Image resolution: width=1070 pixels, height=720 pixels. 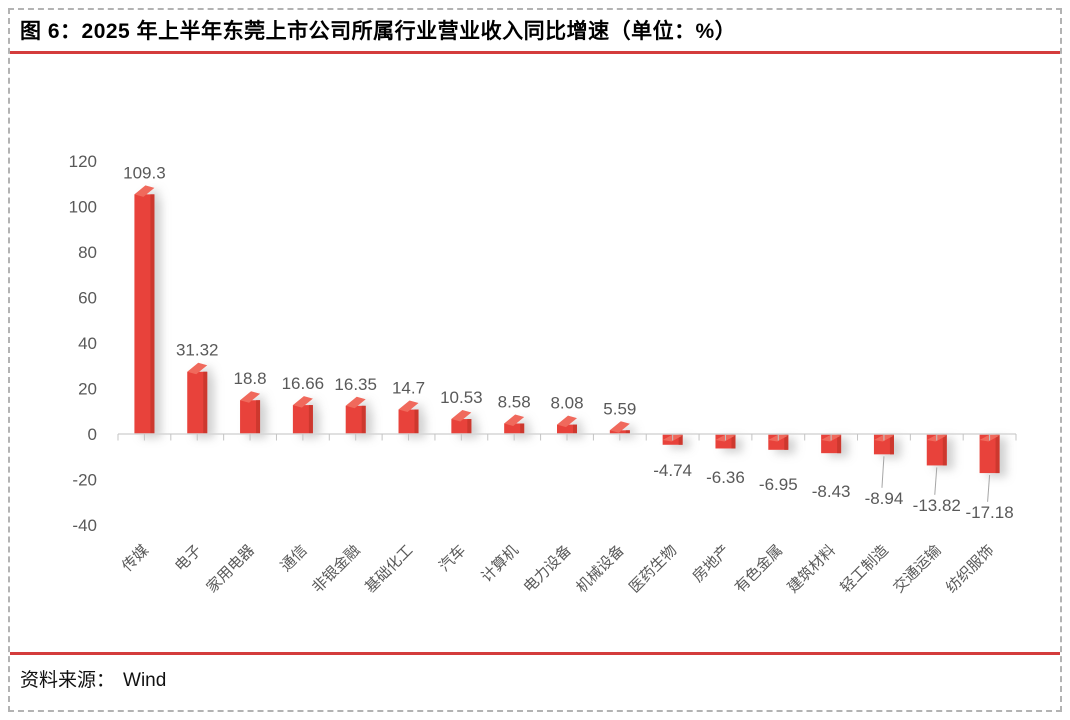 What do you see at coordinates (535, 682) in the screenshot?
I see `source-row: 资料来源： Wind` at bounding box center [535, 682].